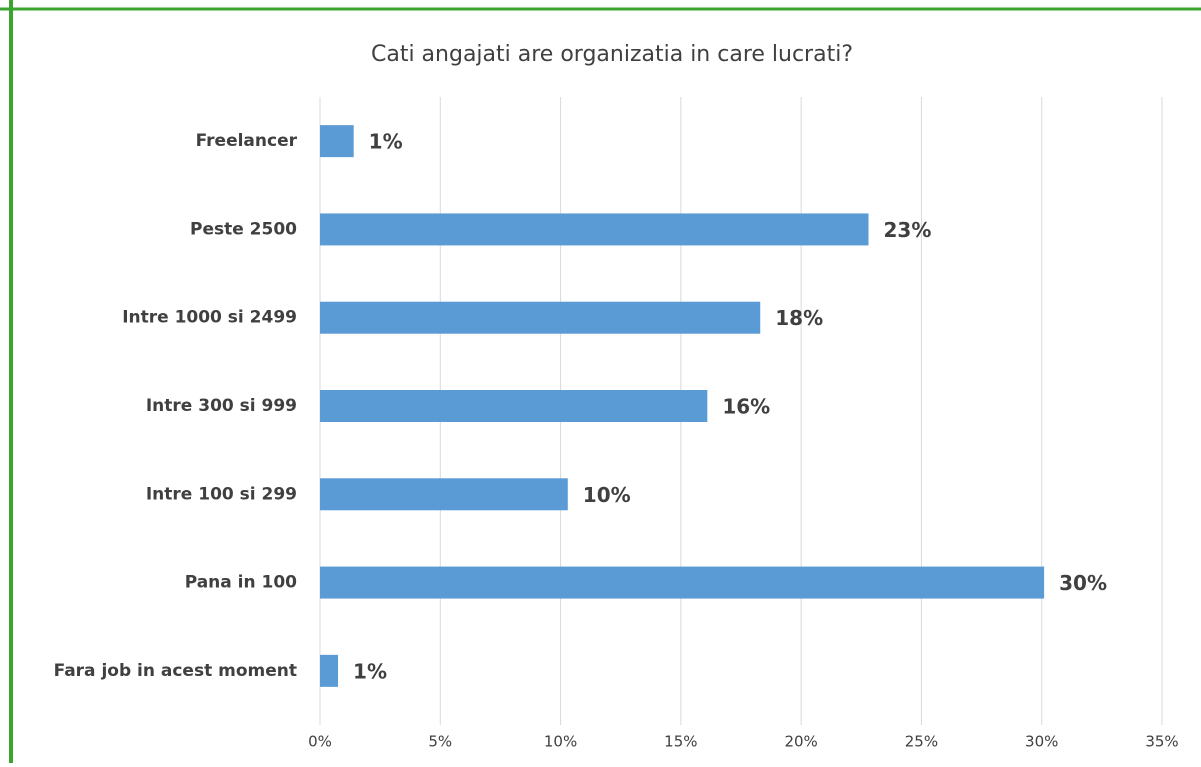 The image size is (1201, 767). Describe the element at coordinates (175, 671) in the screenshot. I see `y-tick-label: Fara job in acest moment` at that location.